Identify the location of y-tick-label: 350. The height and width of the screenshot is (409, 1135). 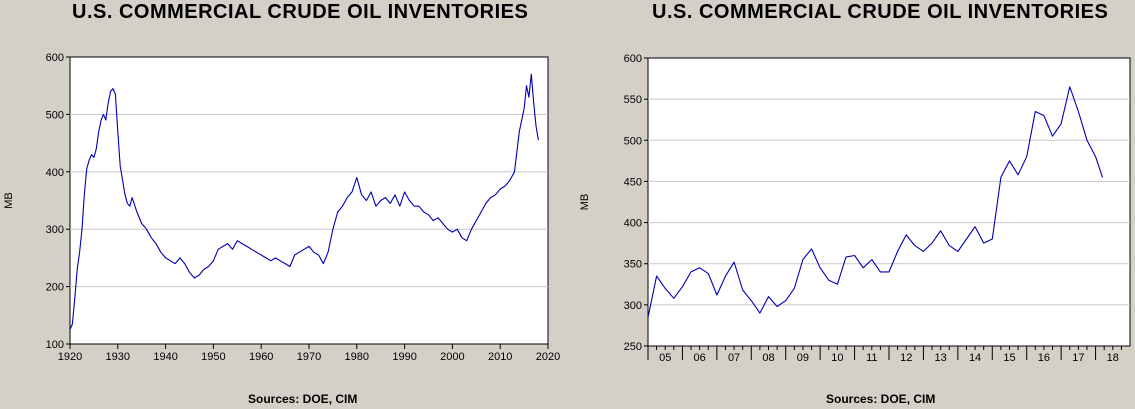
(633, 265).